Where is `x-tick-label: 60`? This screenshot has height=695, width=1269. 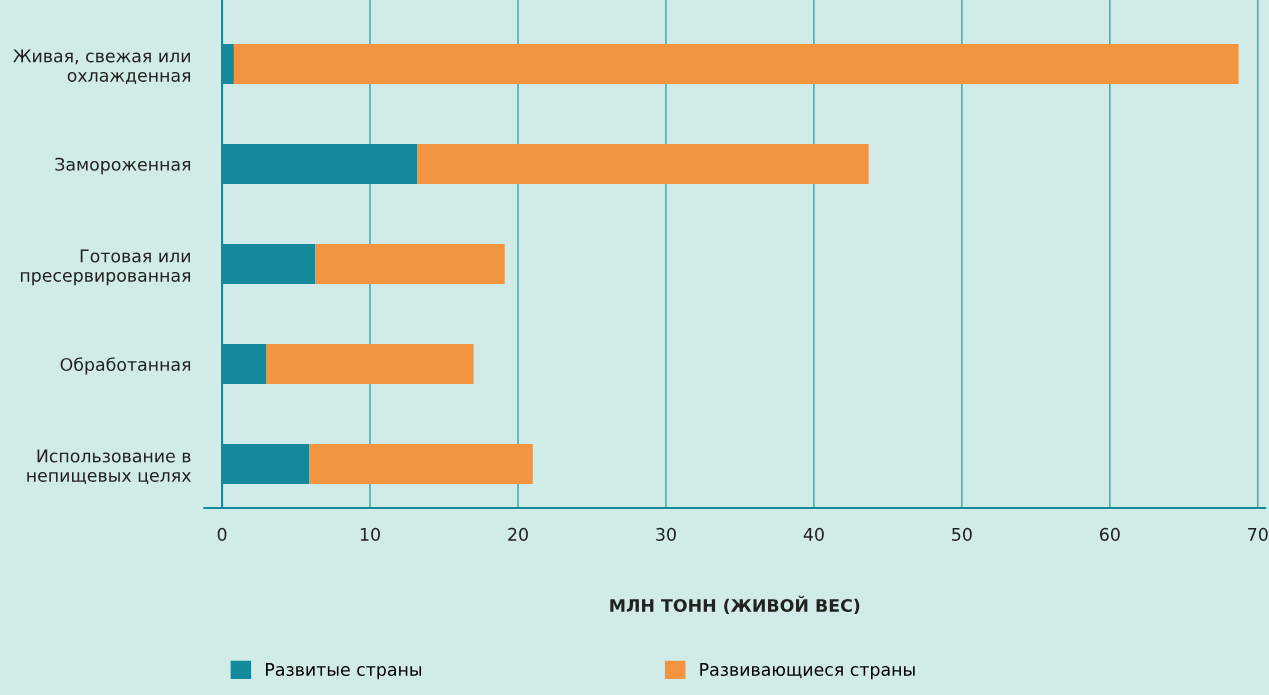
x-tick-label: 60 is located at coordinates (1110, 534).